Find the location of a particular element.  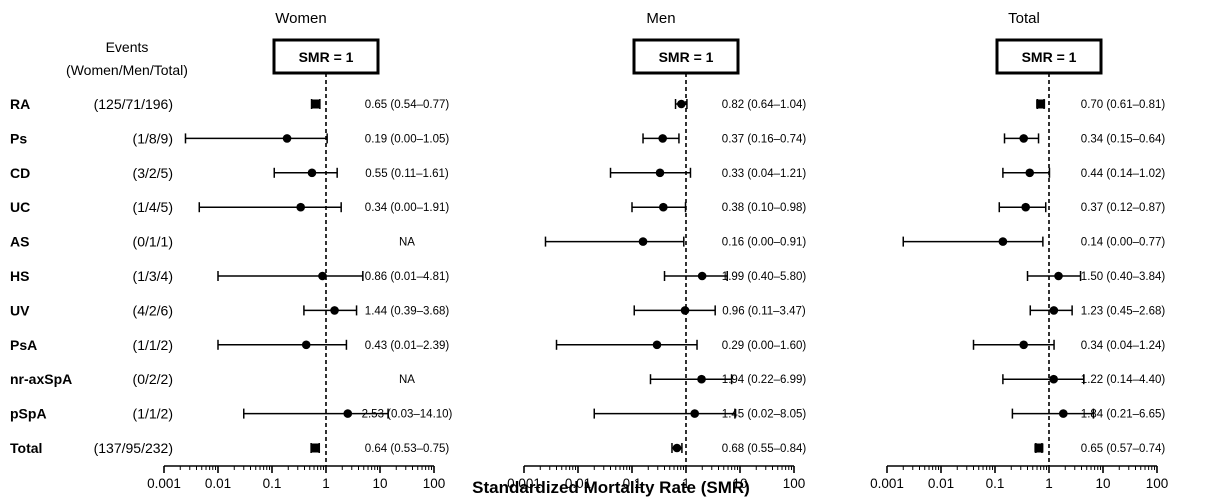

point-marker-women-psa is located at coordinates (306, 345).